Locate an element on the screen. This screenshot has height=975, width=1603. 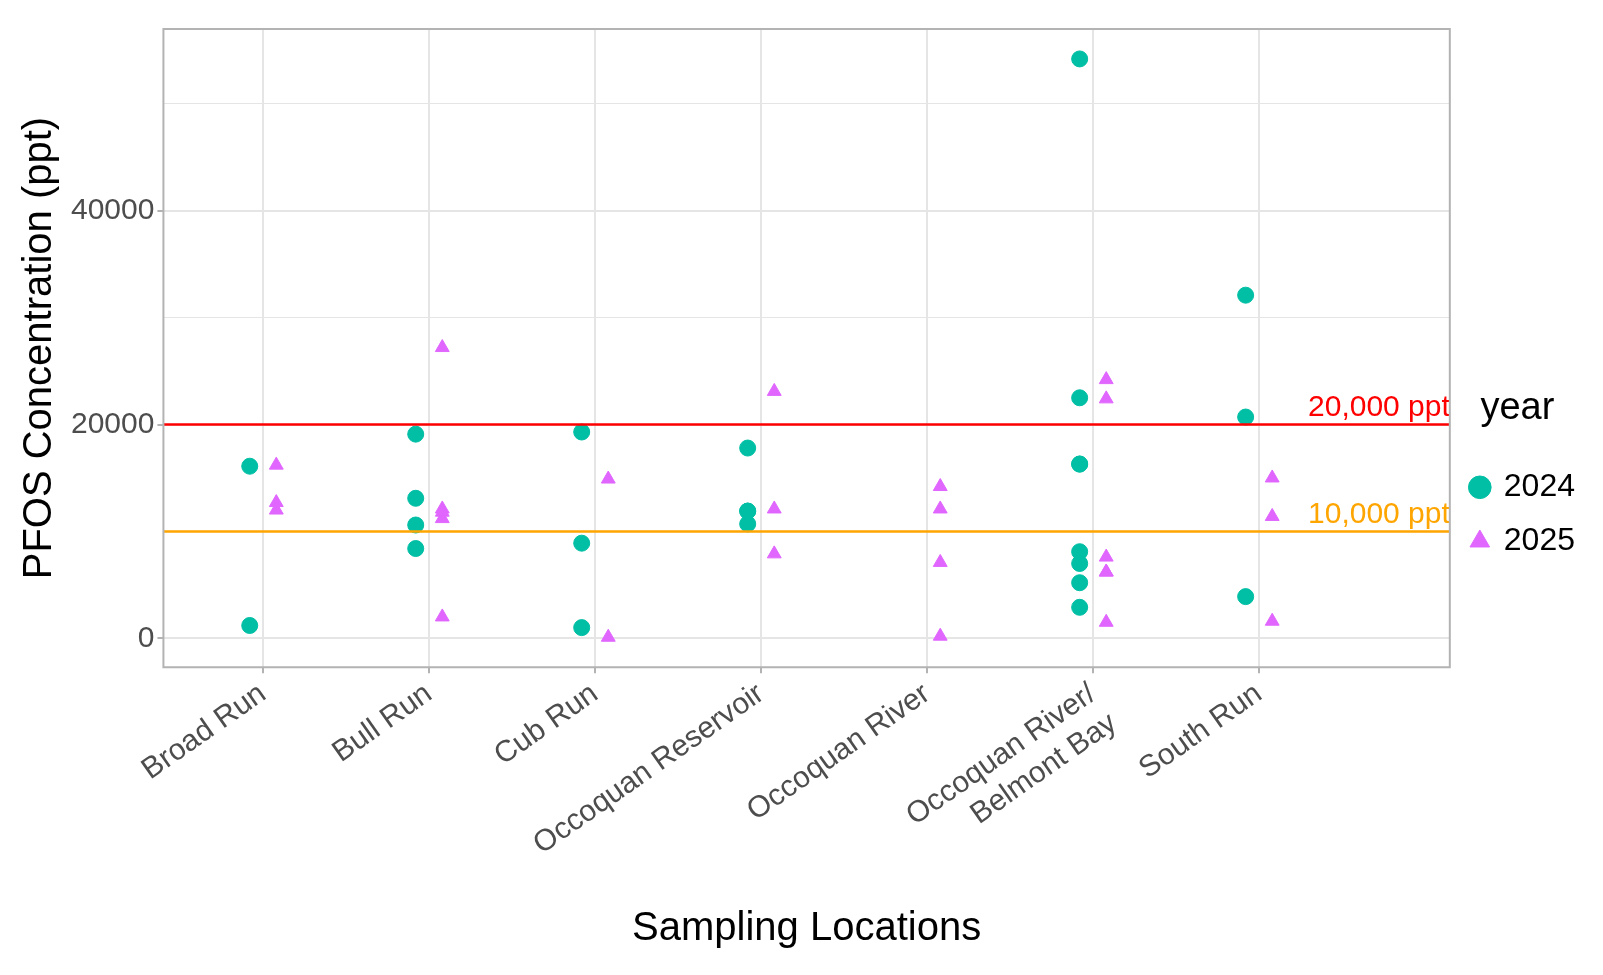
y-tick-label: 40000 is located at coordinates (112, 208).